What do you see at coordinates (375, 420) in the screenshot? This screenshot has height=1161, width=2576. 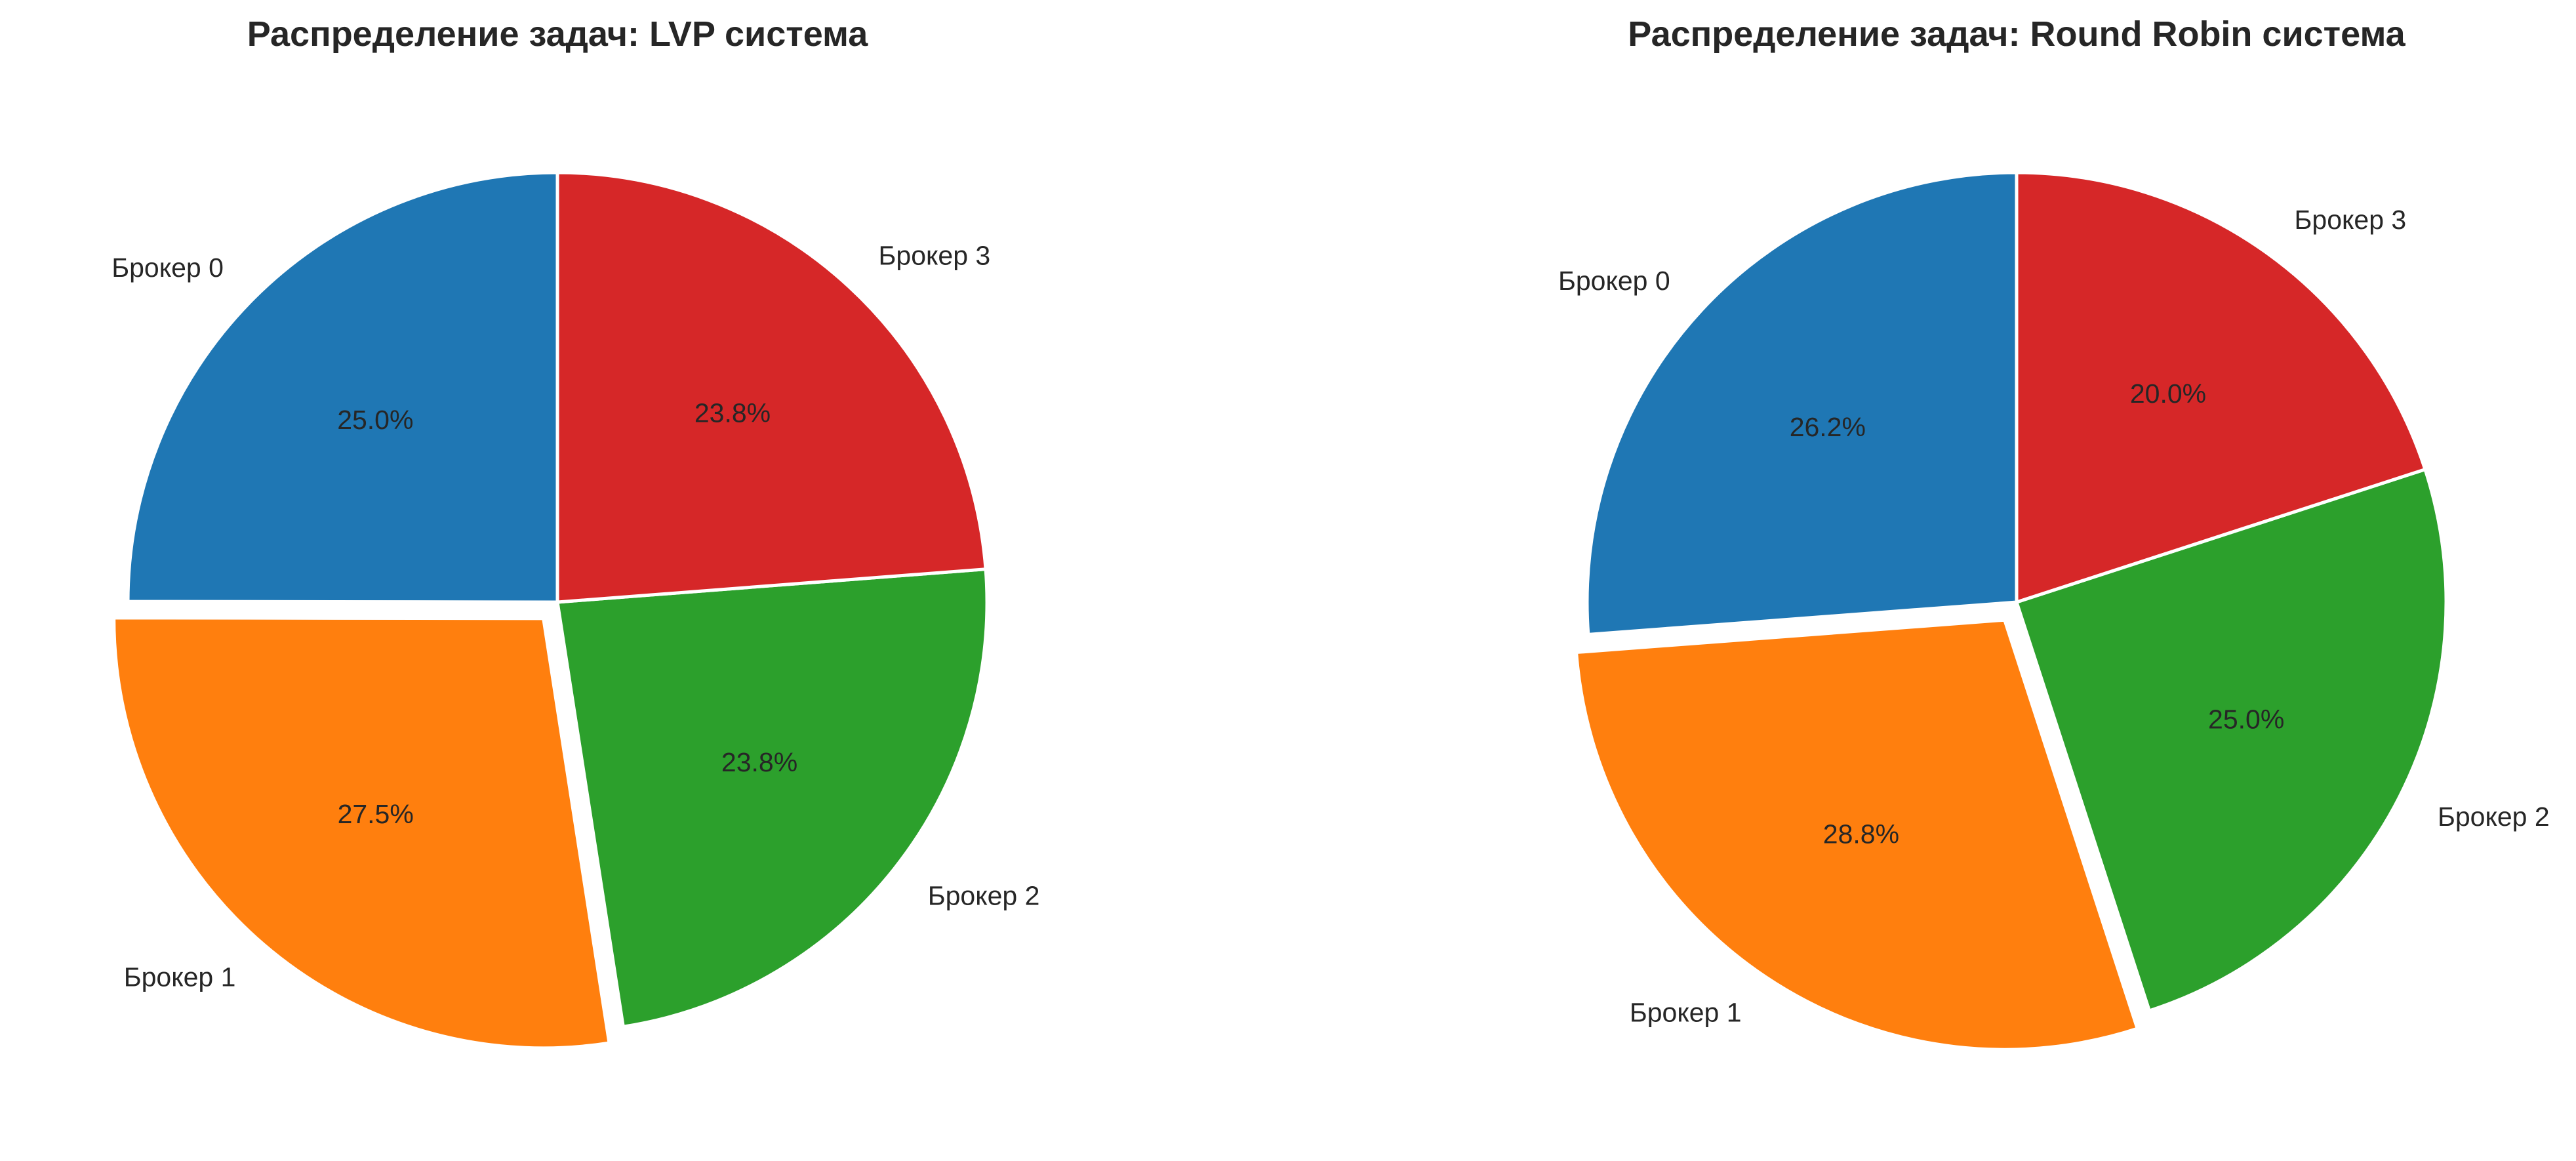 I see `percent-label-lvp-0: 25.0%` at bounding box center [375, 420].